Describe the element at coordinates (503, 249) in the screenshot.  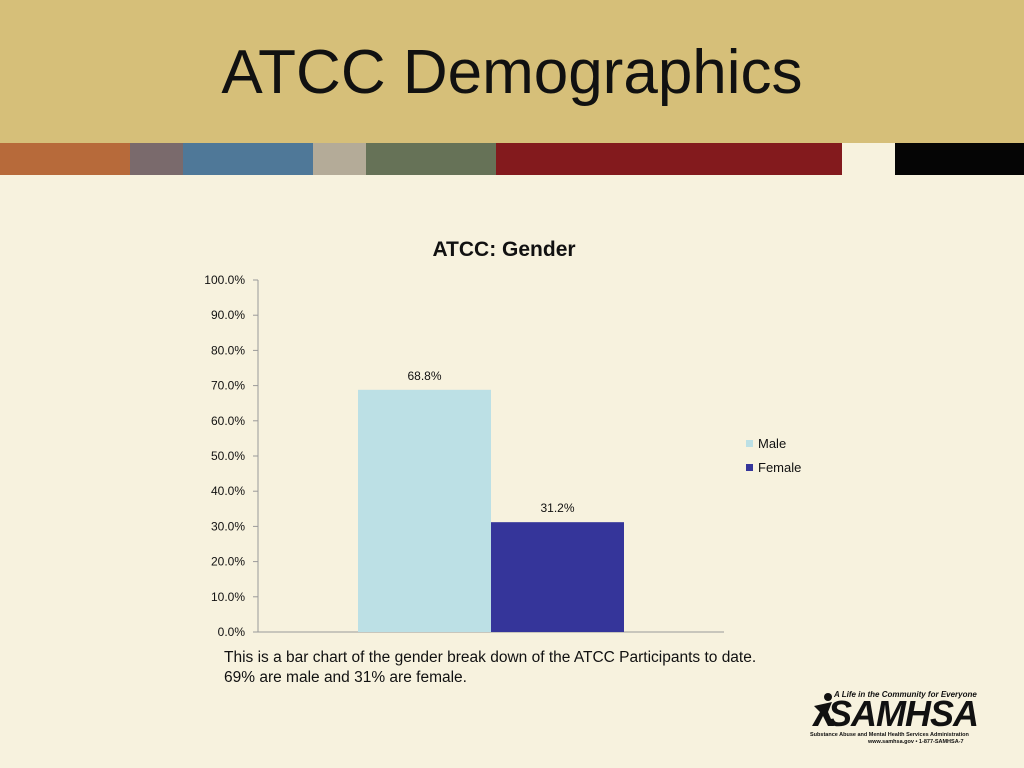
I see `chart-title: ATCC: Gender` at that location.